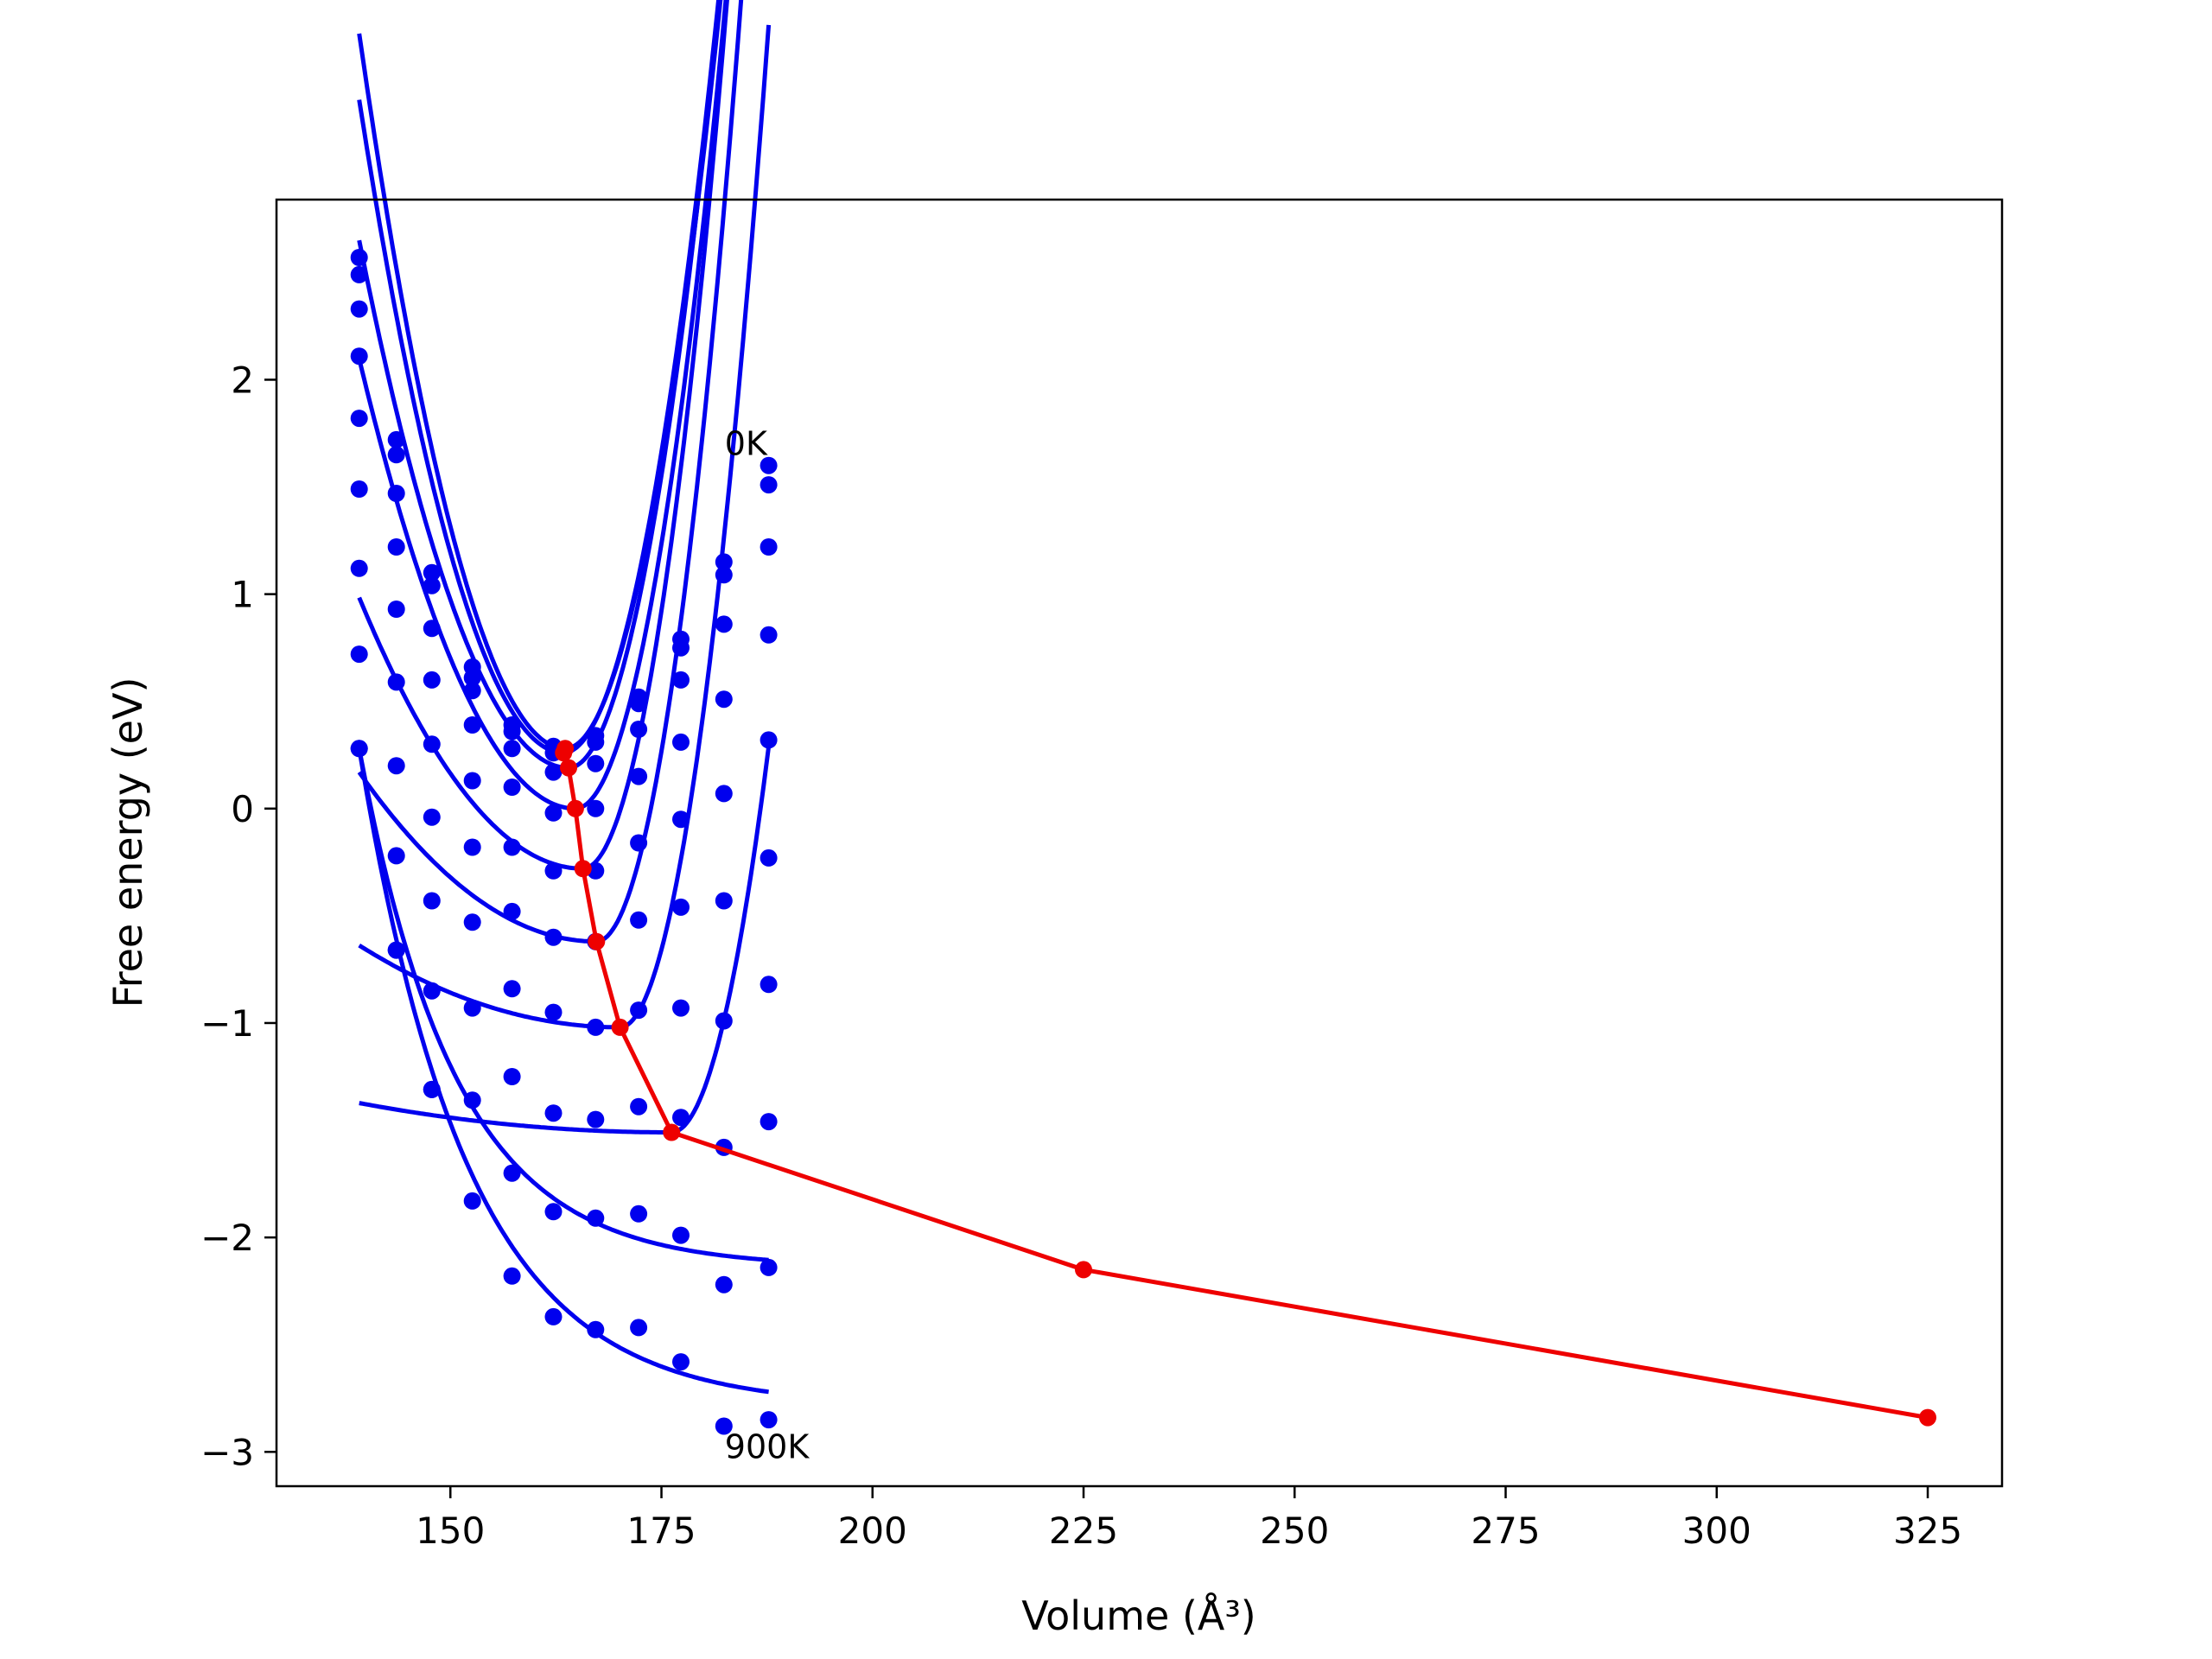  Describe the element at coordinates (767, 944) in the screenshot. I see `annotations: 0K 900K` at that location.